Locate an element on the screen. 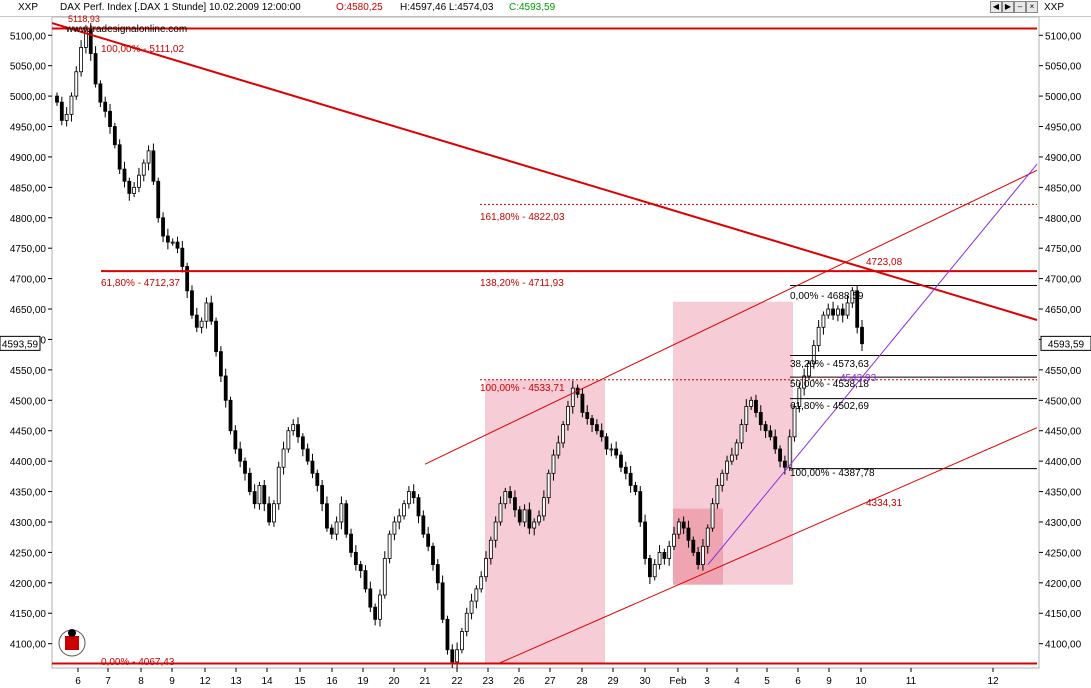 The width and height of the screenshot is (1091, 688). y-tick-label-right: 4150,00 is located at coordinates (1063, 614).